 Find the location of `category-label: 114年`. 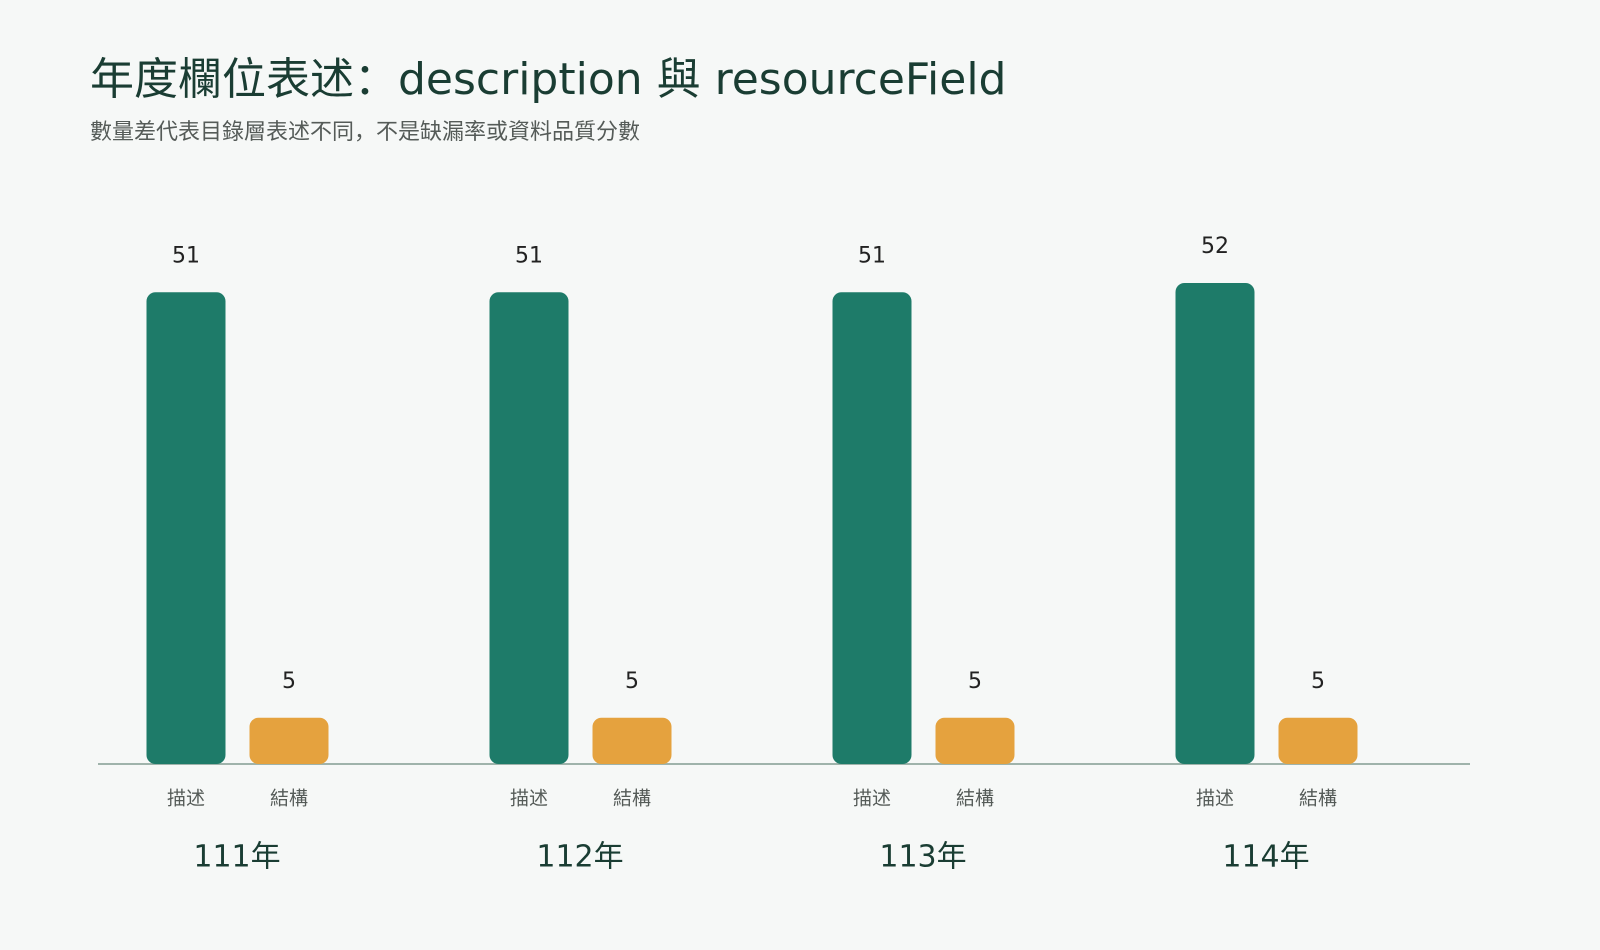

category-label: 114年 is located at coordinates (1265, 857).